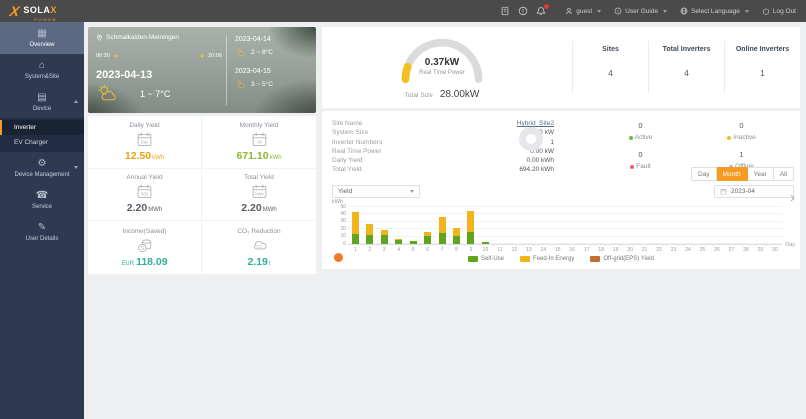 This screenshot has width=806, height=419. I want to click on language-menu: Select Language, so click(714, 11).